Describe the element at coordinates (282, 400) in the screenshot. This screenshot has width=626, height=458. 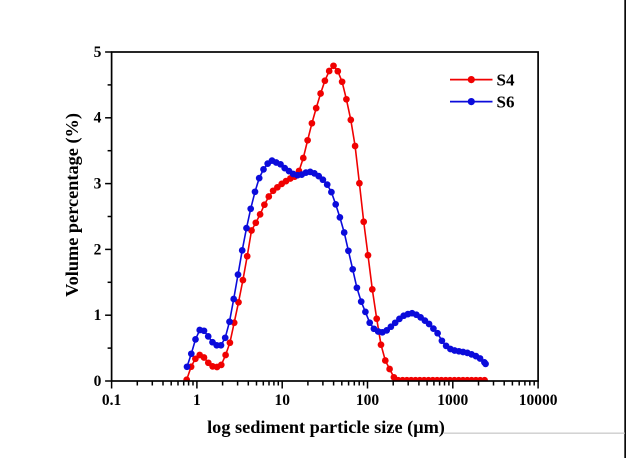
I see `svg-text: 10` at that location.